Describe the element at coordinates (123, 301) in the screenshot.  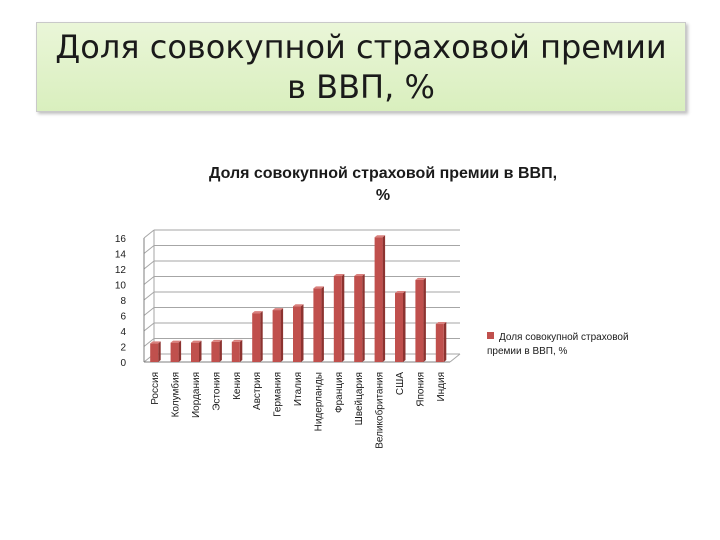
I see `y-tick-label: 8` at that location.